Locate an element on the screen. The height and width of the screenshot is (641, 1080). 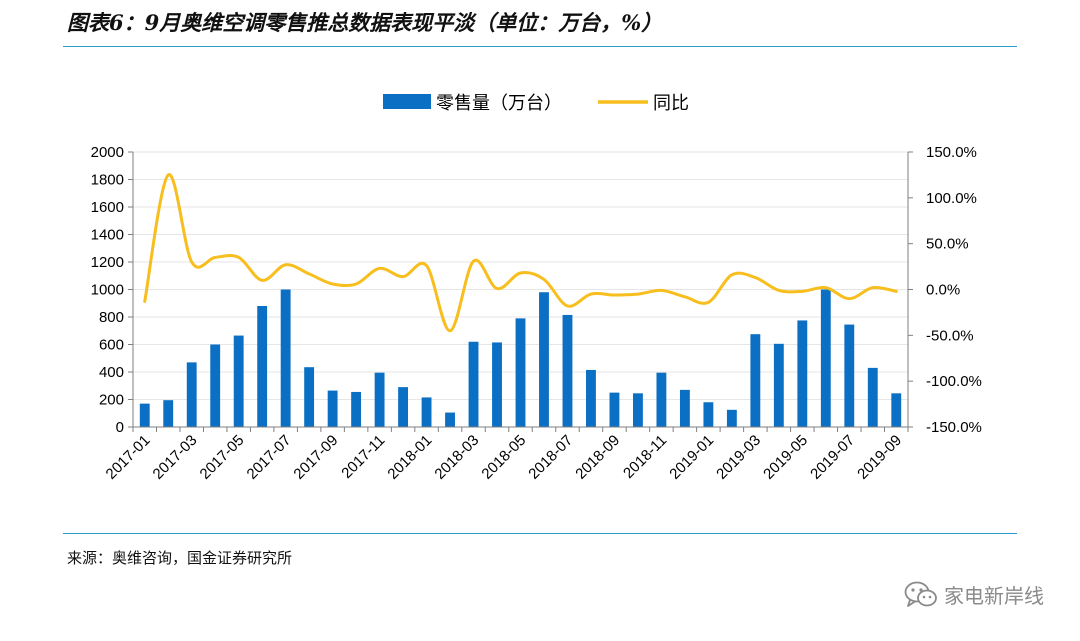
y-right-tick-label: -100.0% is located at coordinates (954, 381).